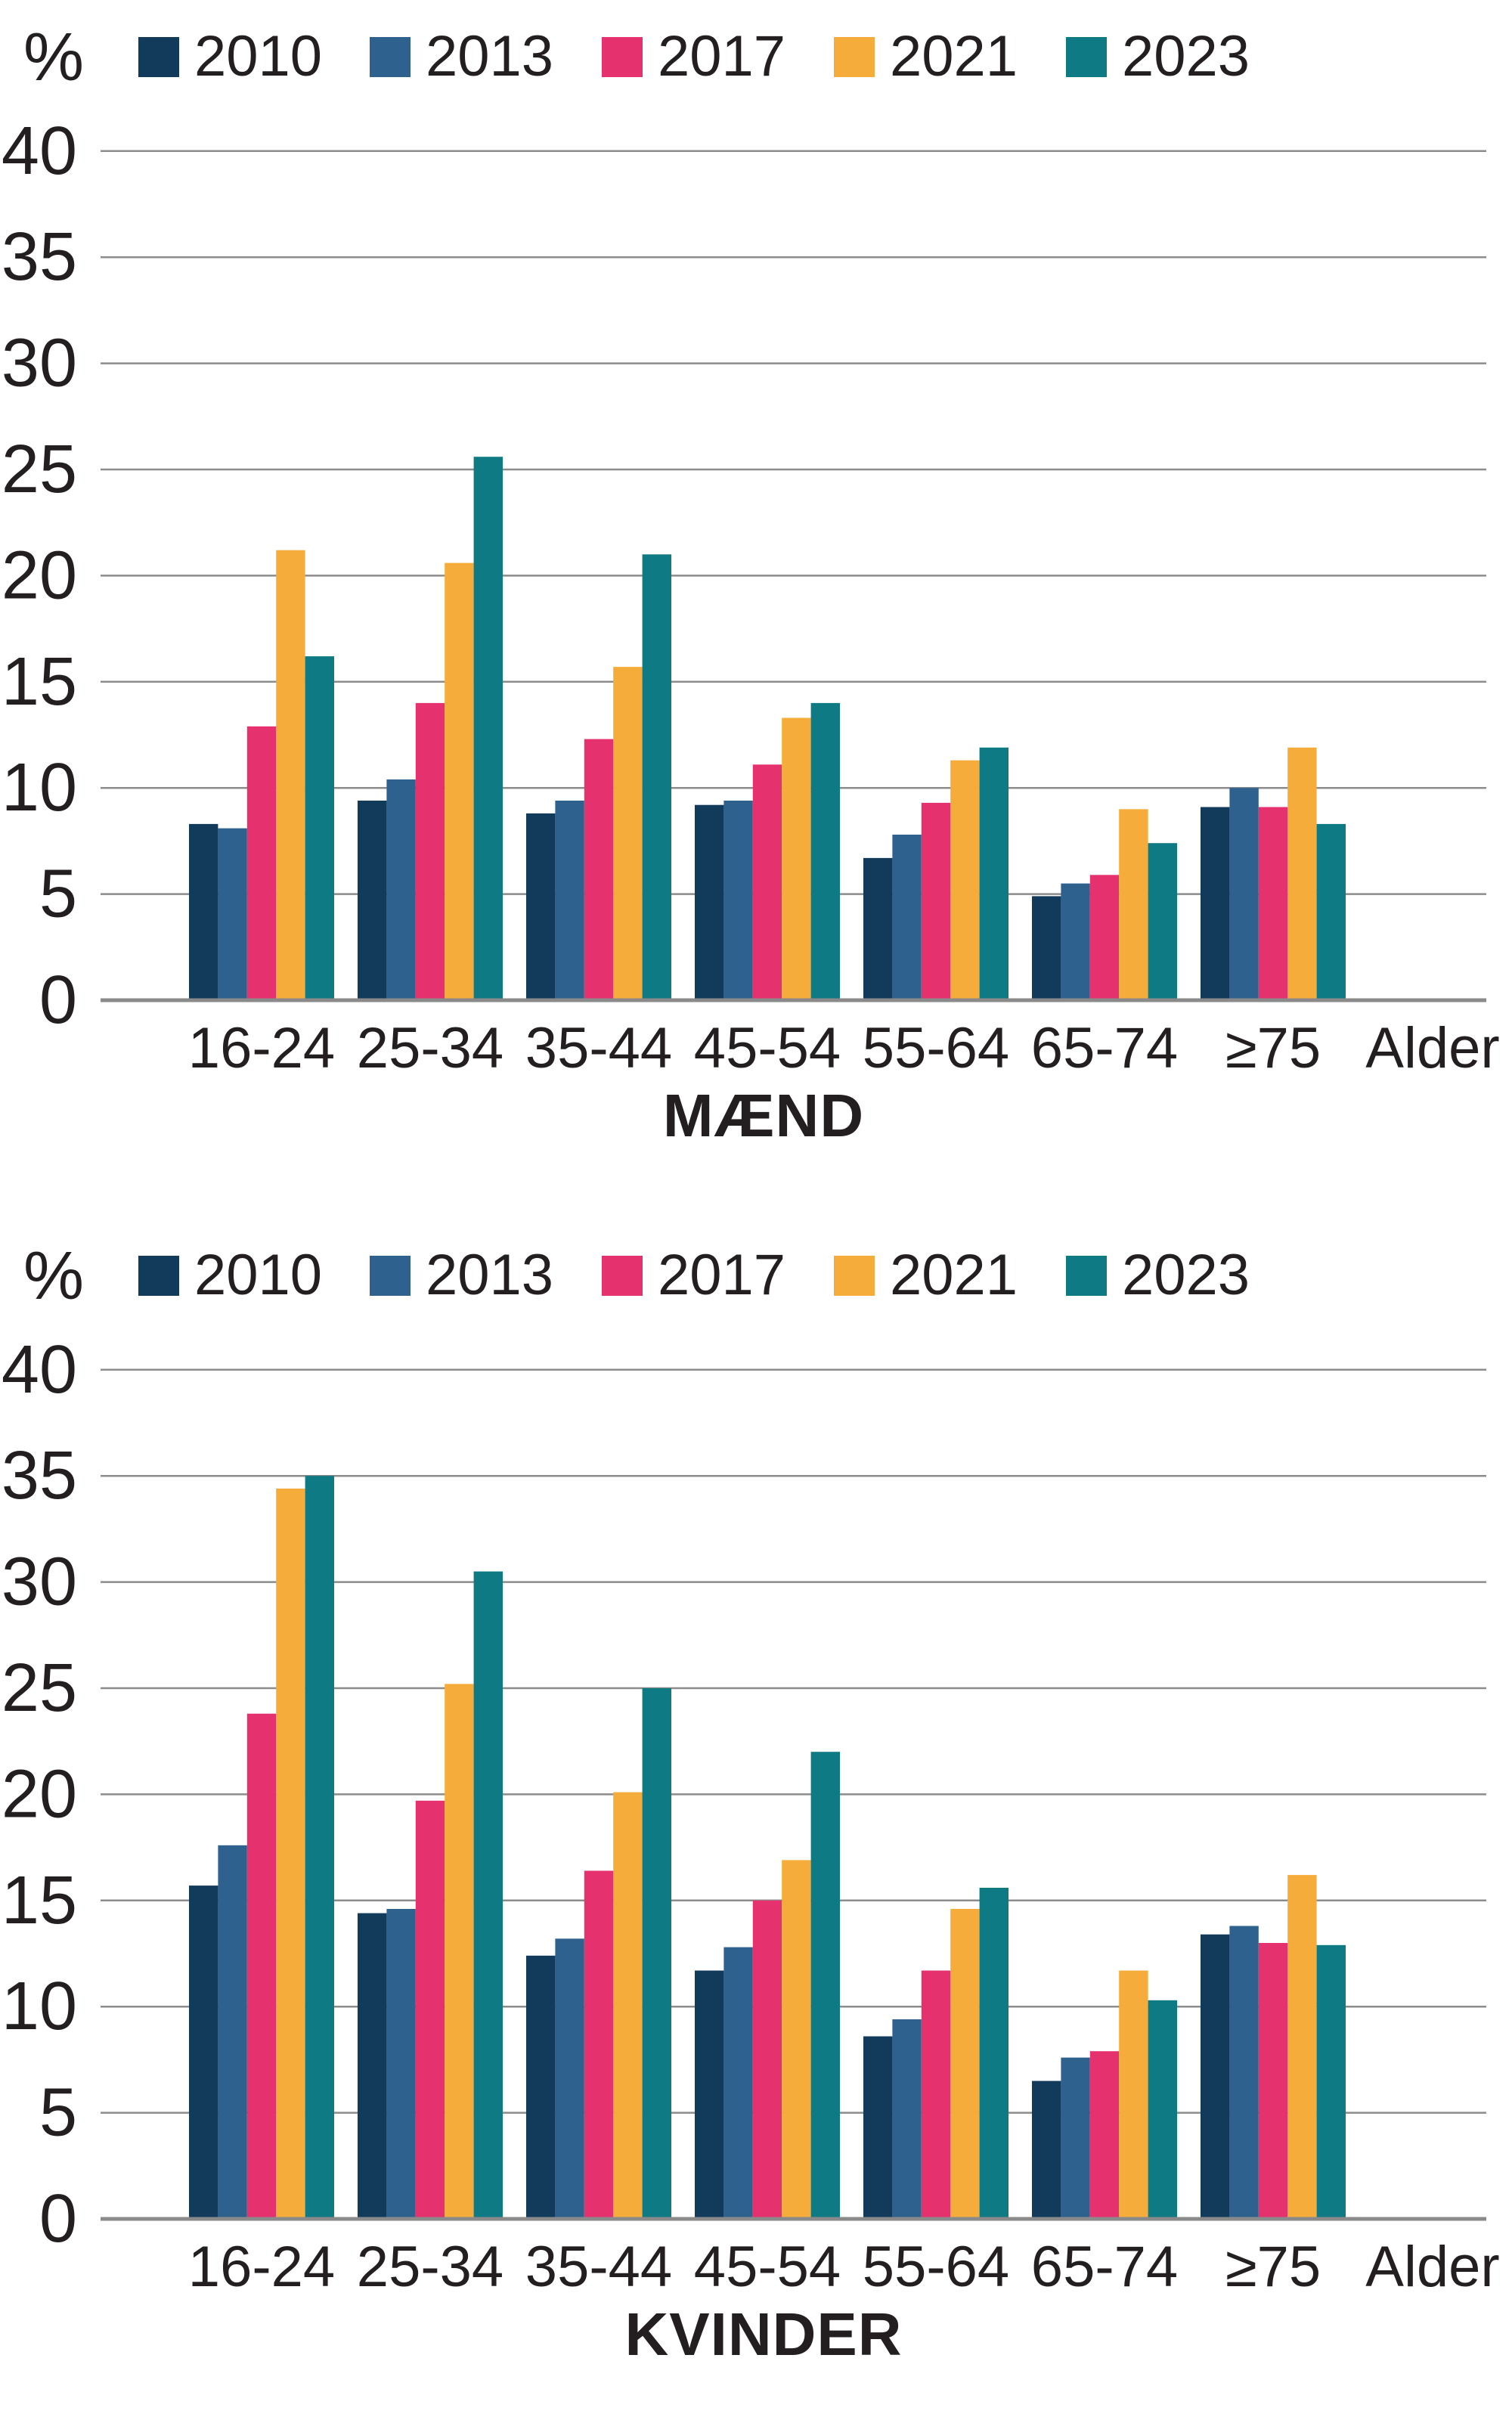  What do you see at coordinates (763, 2334) in the screenshot?
I see `chart-title-kvinder: KVINDER` at bounding box center [763, 2334].